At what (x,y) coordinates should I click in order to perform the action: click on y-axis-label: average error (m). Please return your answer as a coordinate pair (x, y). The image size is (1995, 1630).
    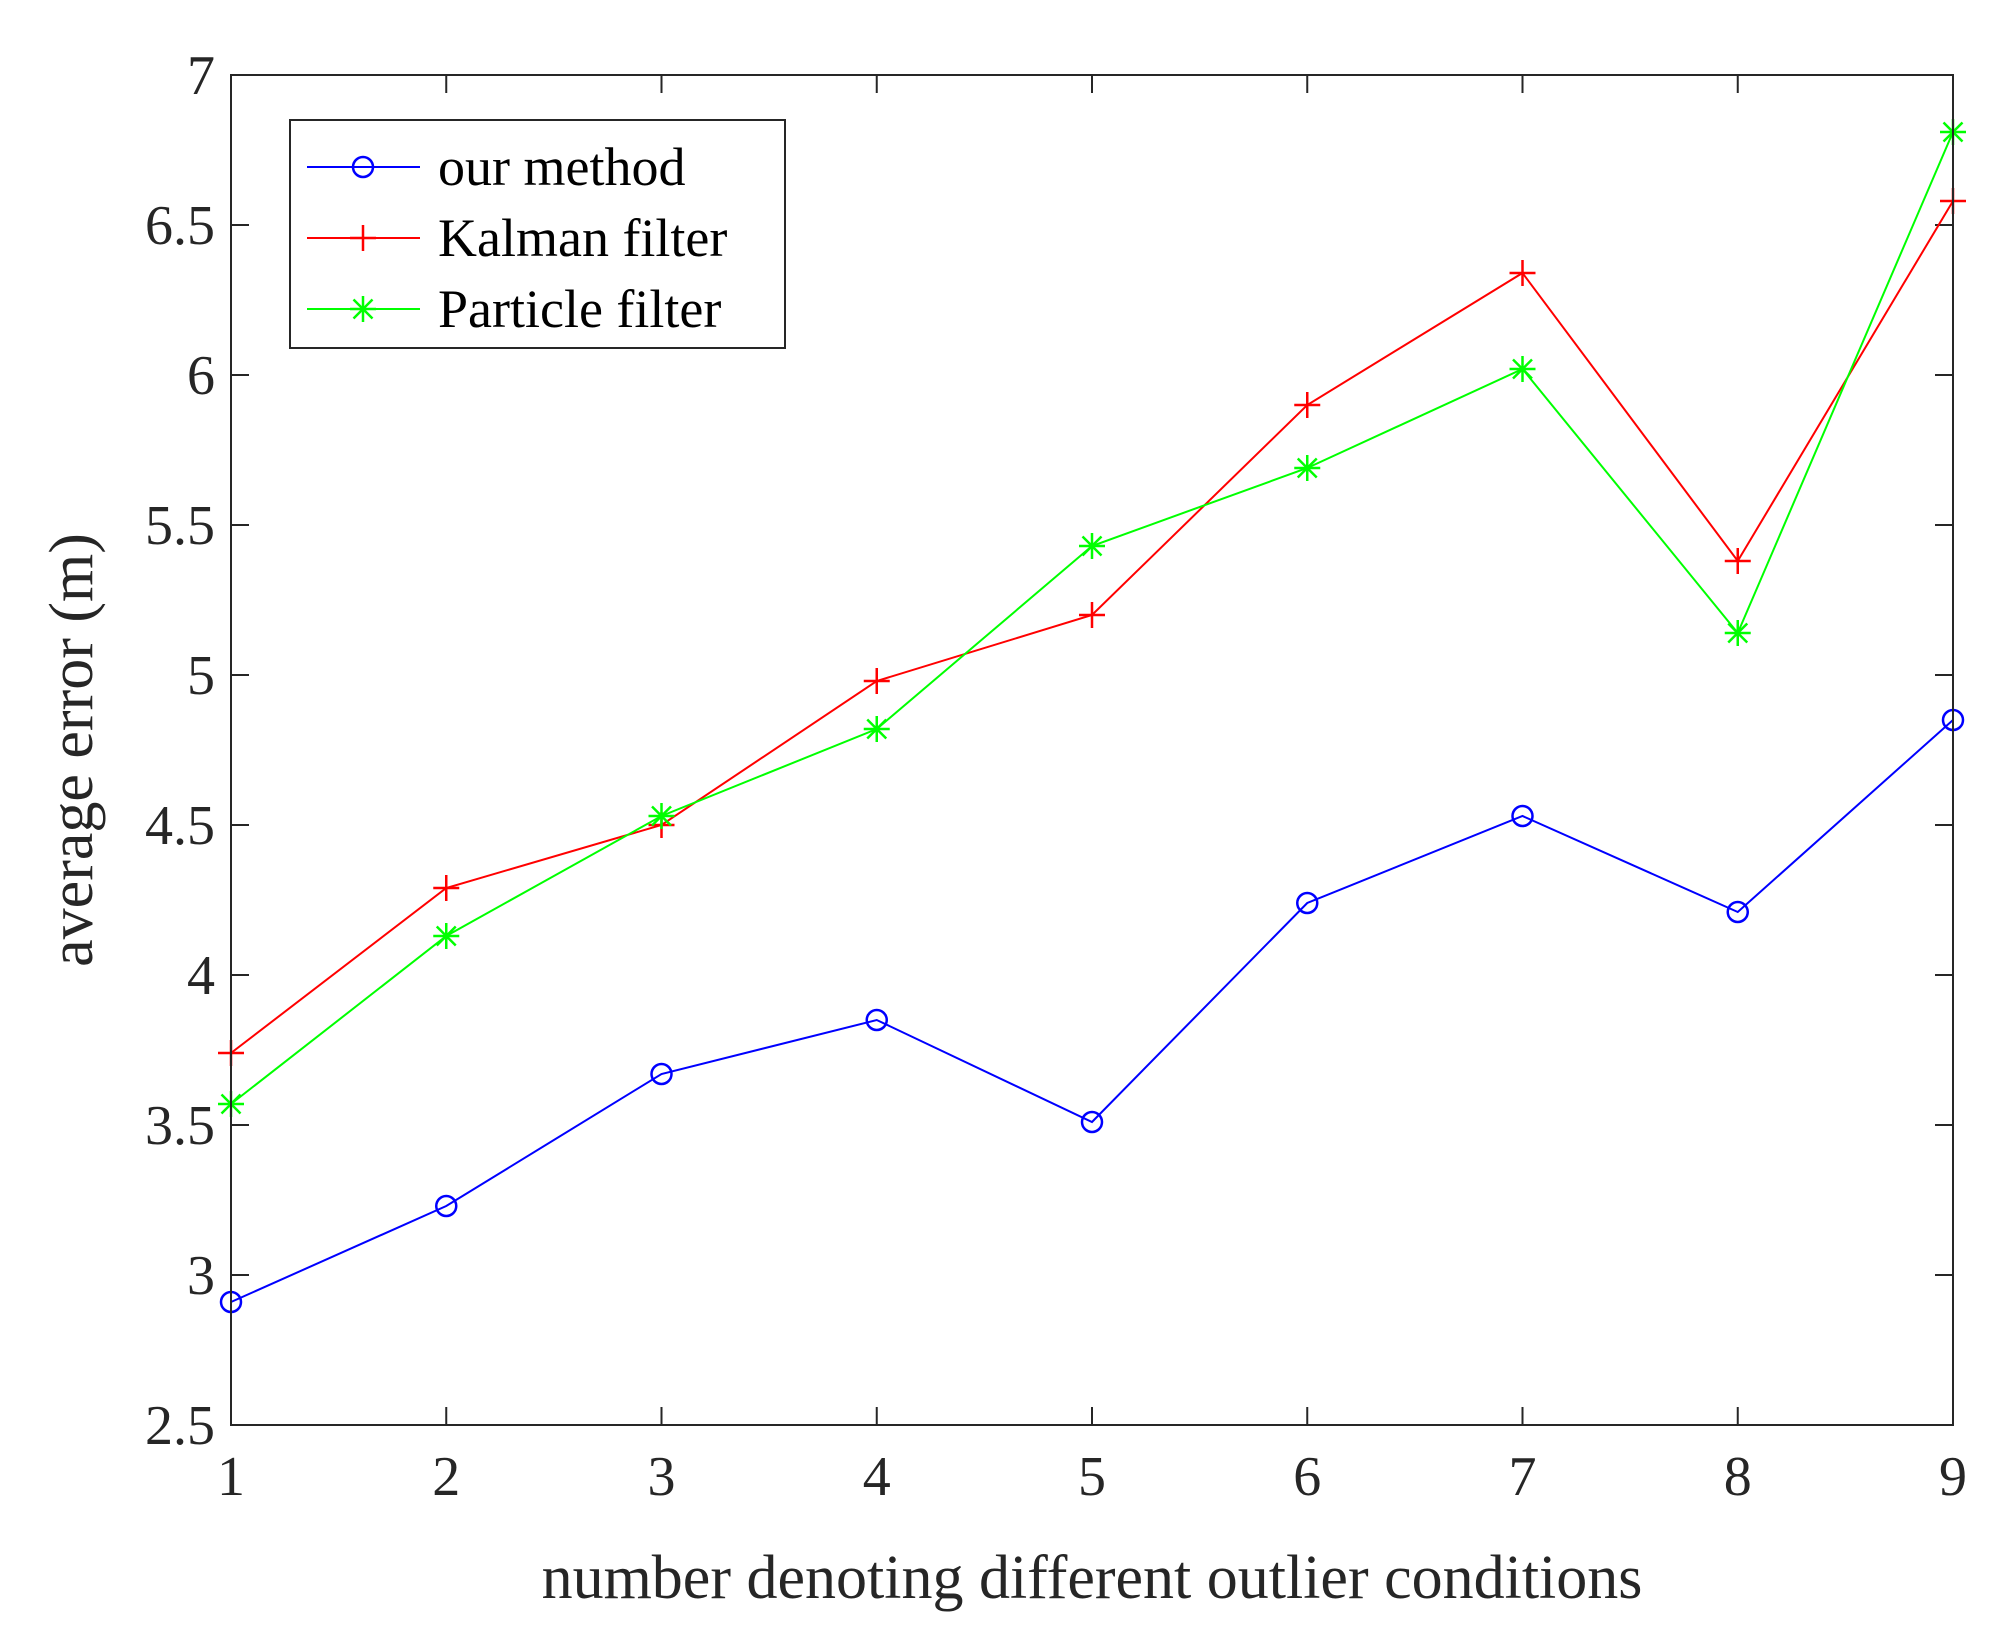
    Looking at the image, I should click on (72, 750).